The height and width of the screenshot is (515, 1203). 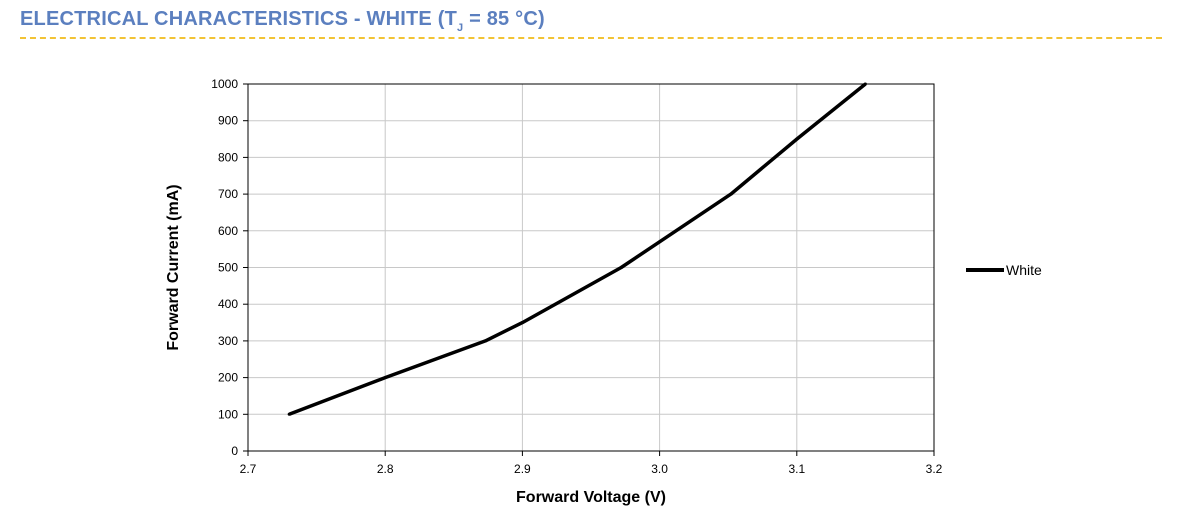 What do you see at coordinates (224, 84) in the screenshot?
I see `y-tick-label: 1000` at bounding box center [224, 84].